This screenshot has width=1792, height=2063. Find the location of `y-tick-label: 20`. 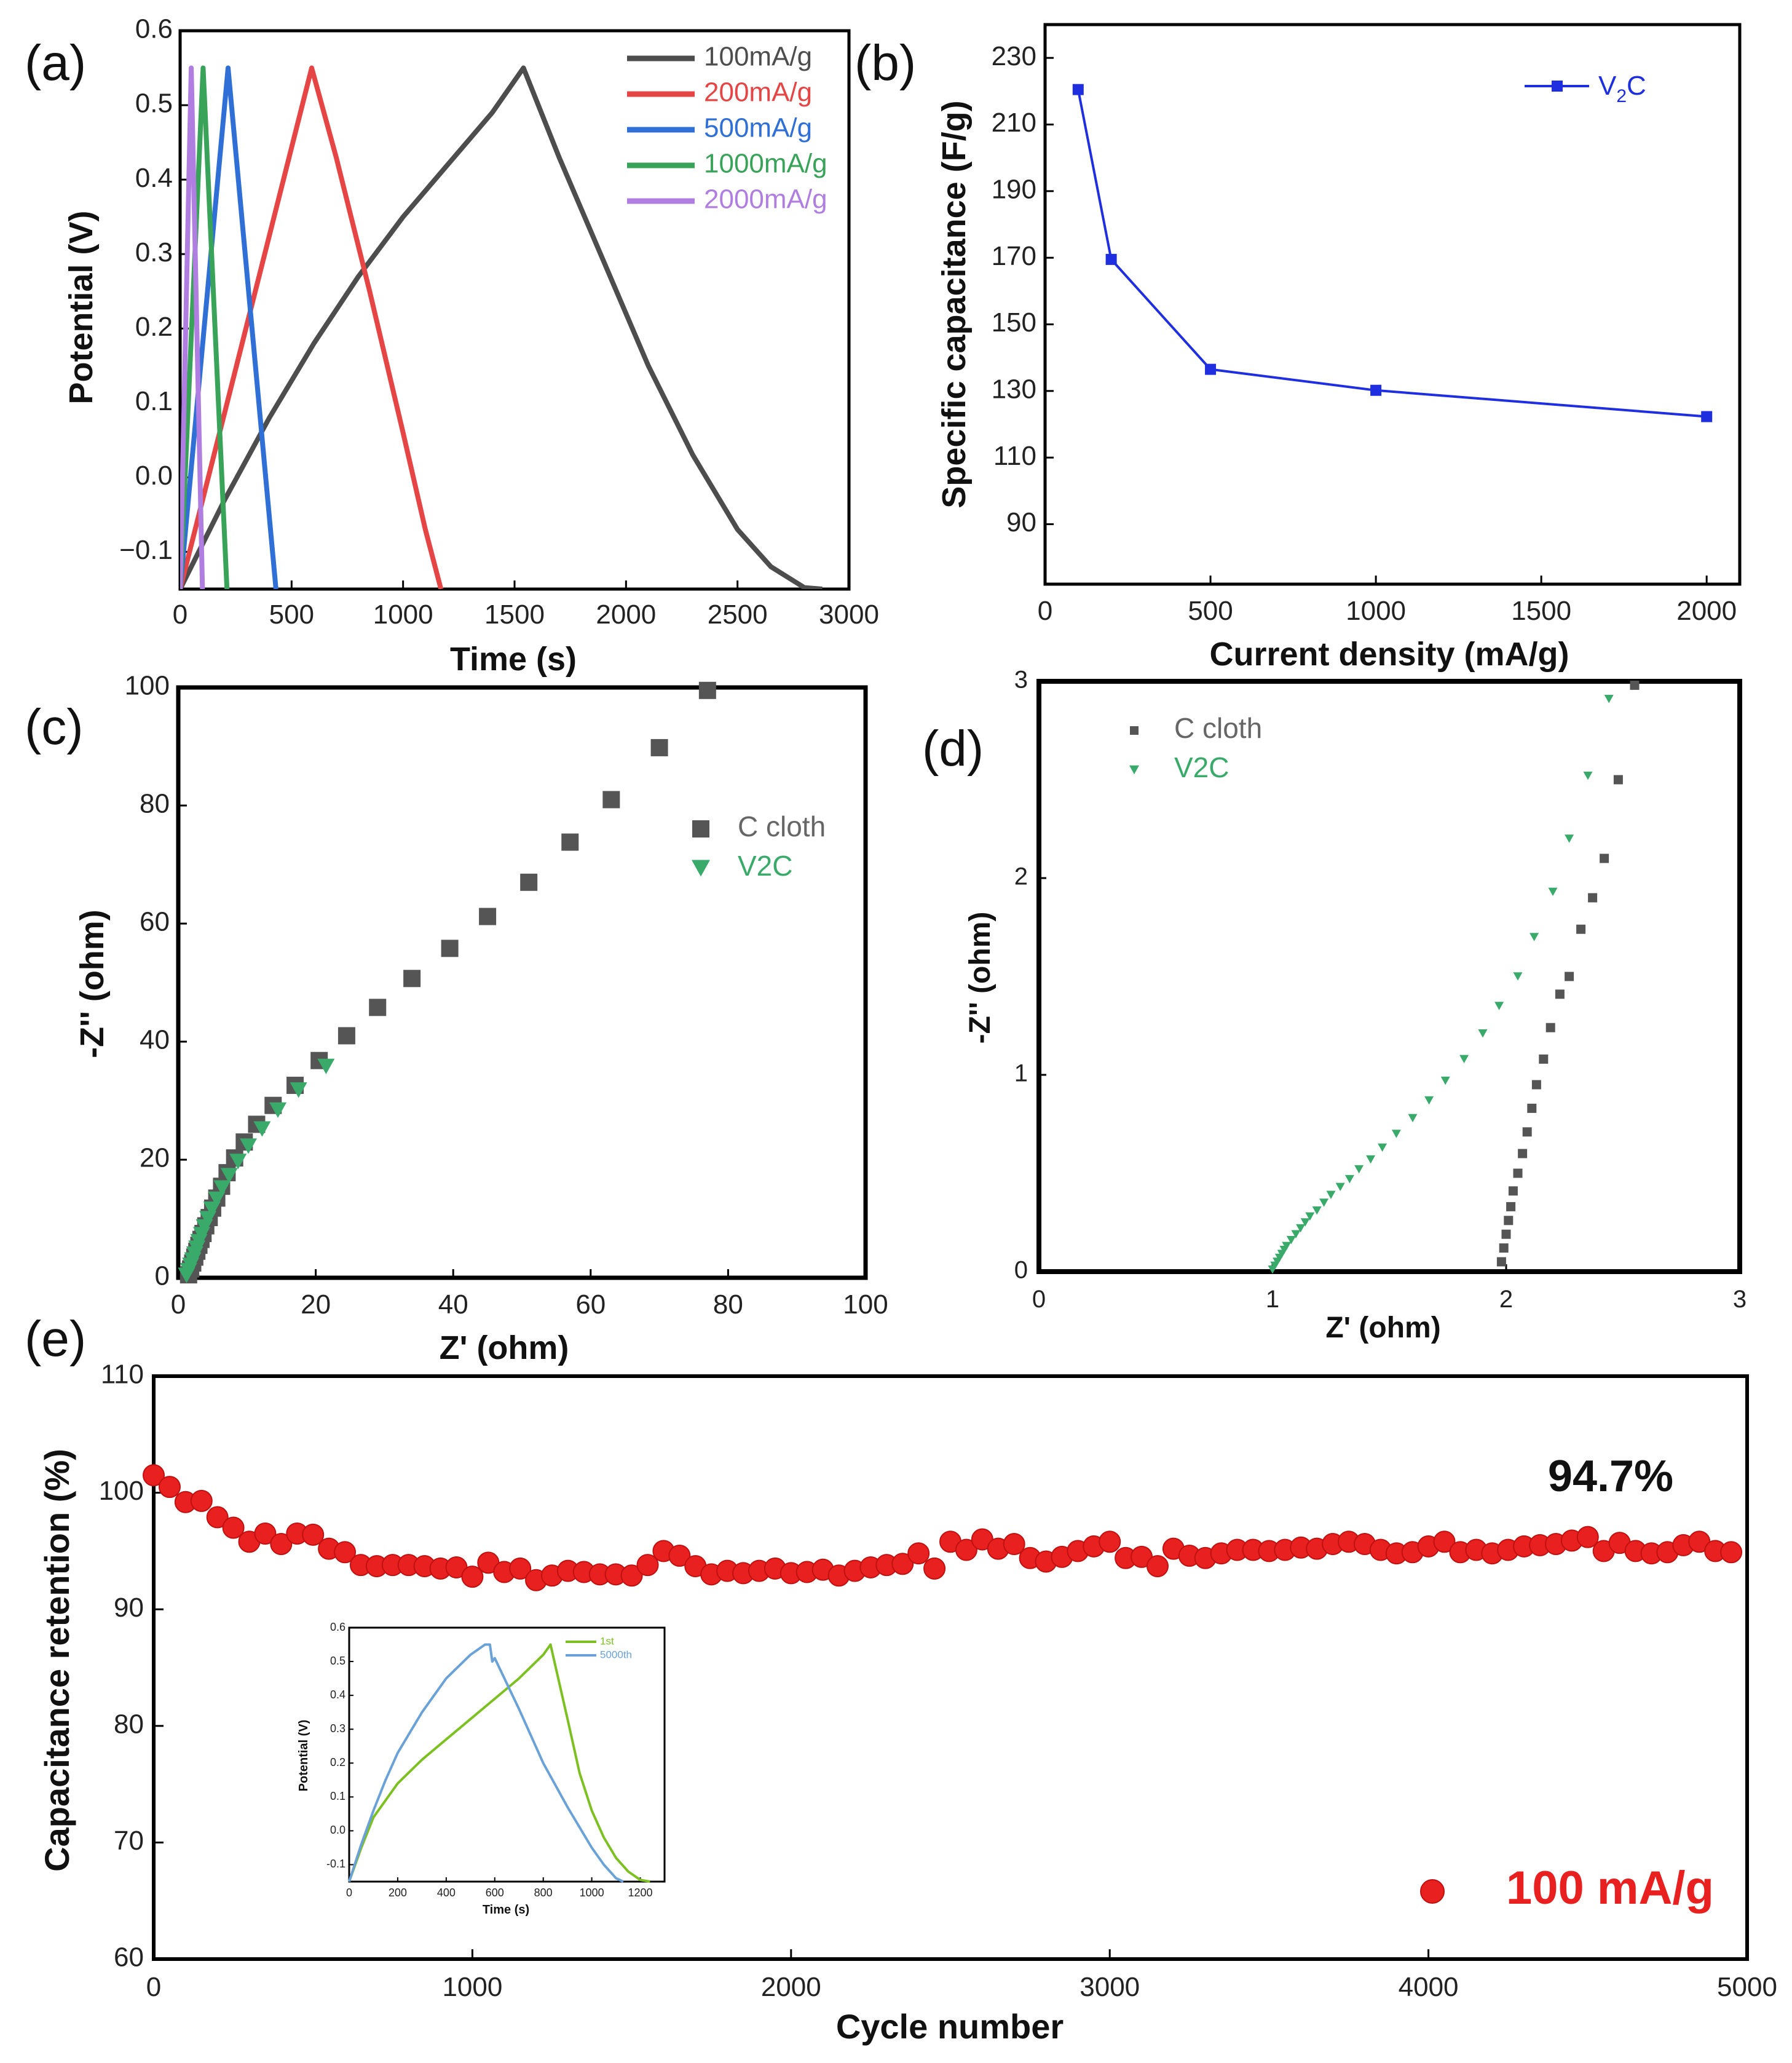

y-tick-label: 20 is located at coordinates (155, 1158).